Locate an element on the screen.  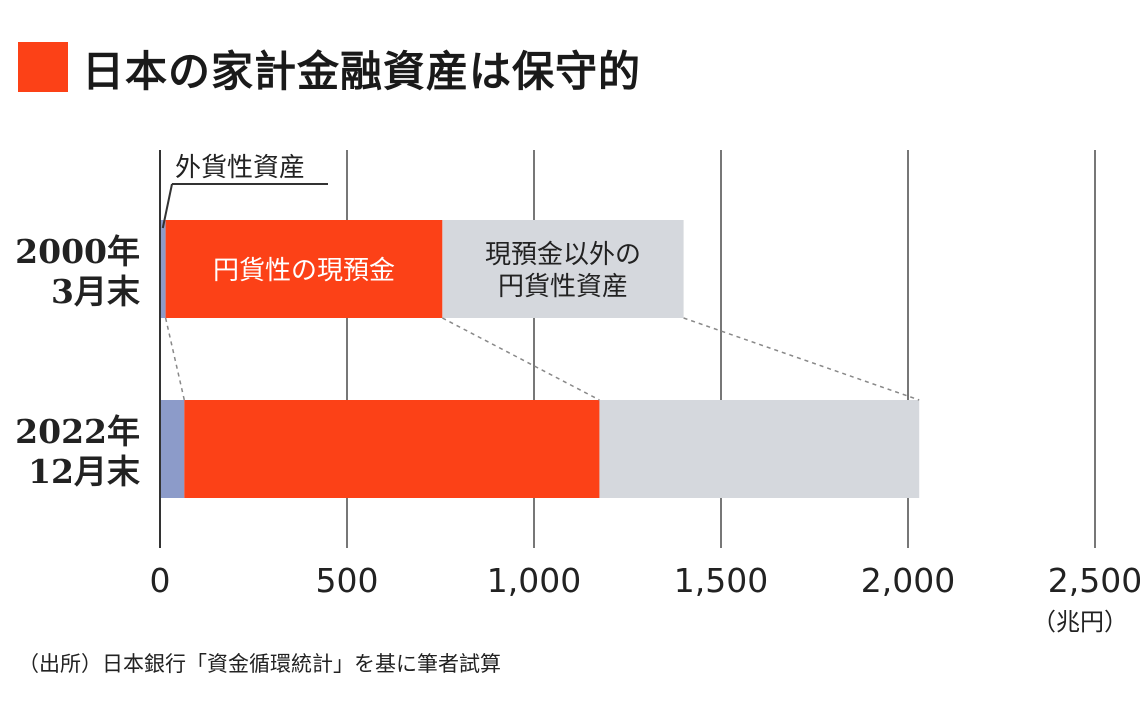
category-label-1-line-0: 2022年 is located at coordinates (77, 431).